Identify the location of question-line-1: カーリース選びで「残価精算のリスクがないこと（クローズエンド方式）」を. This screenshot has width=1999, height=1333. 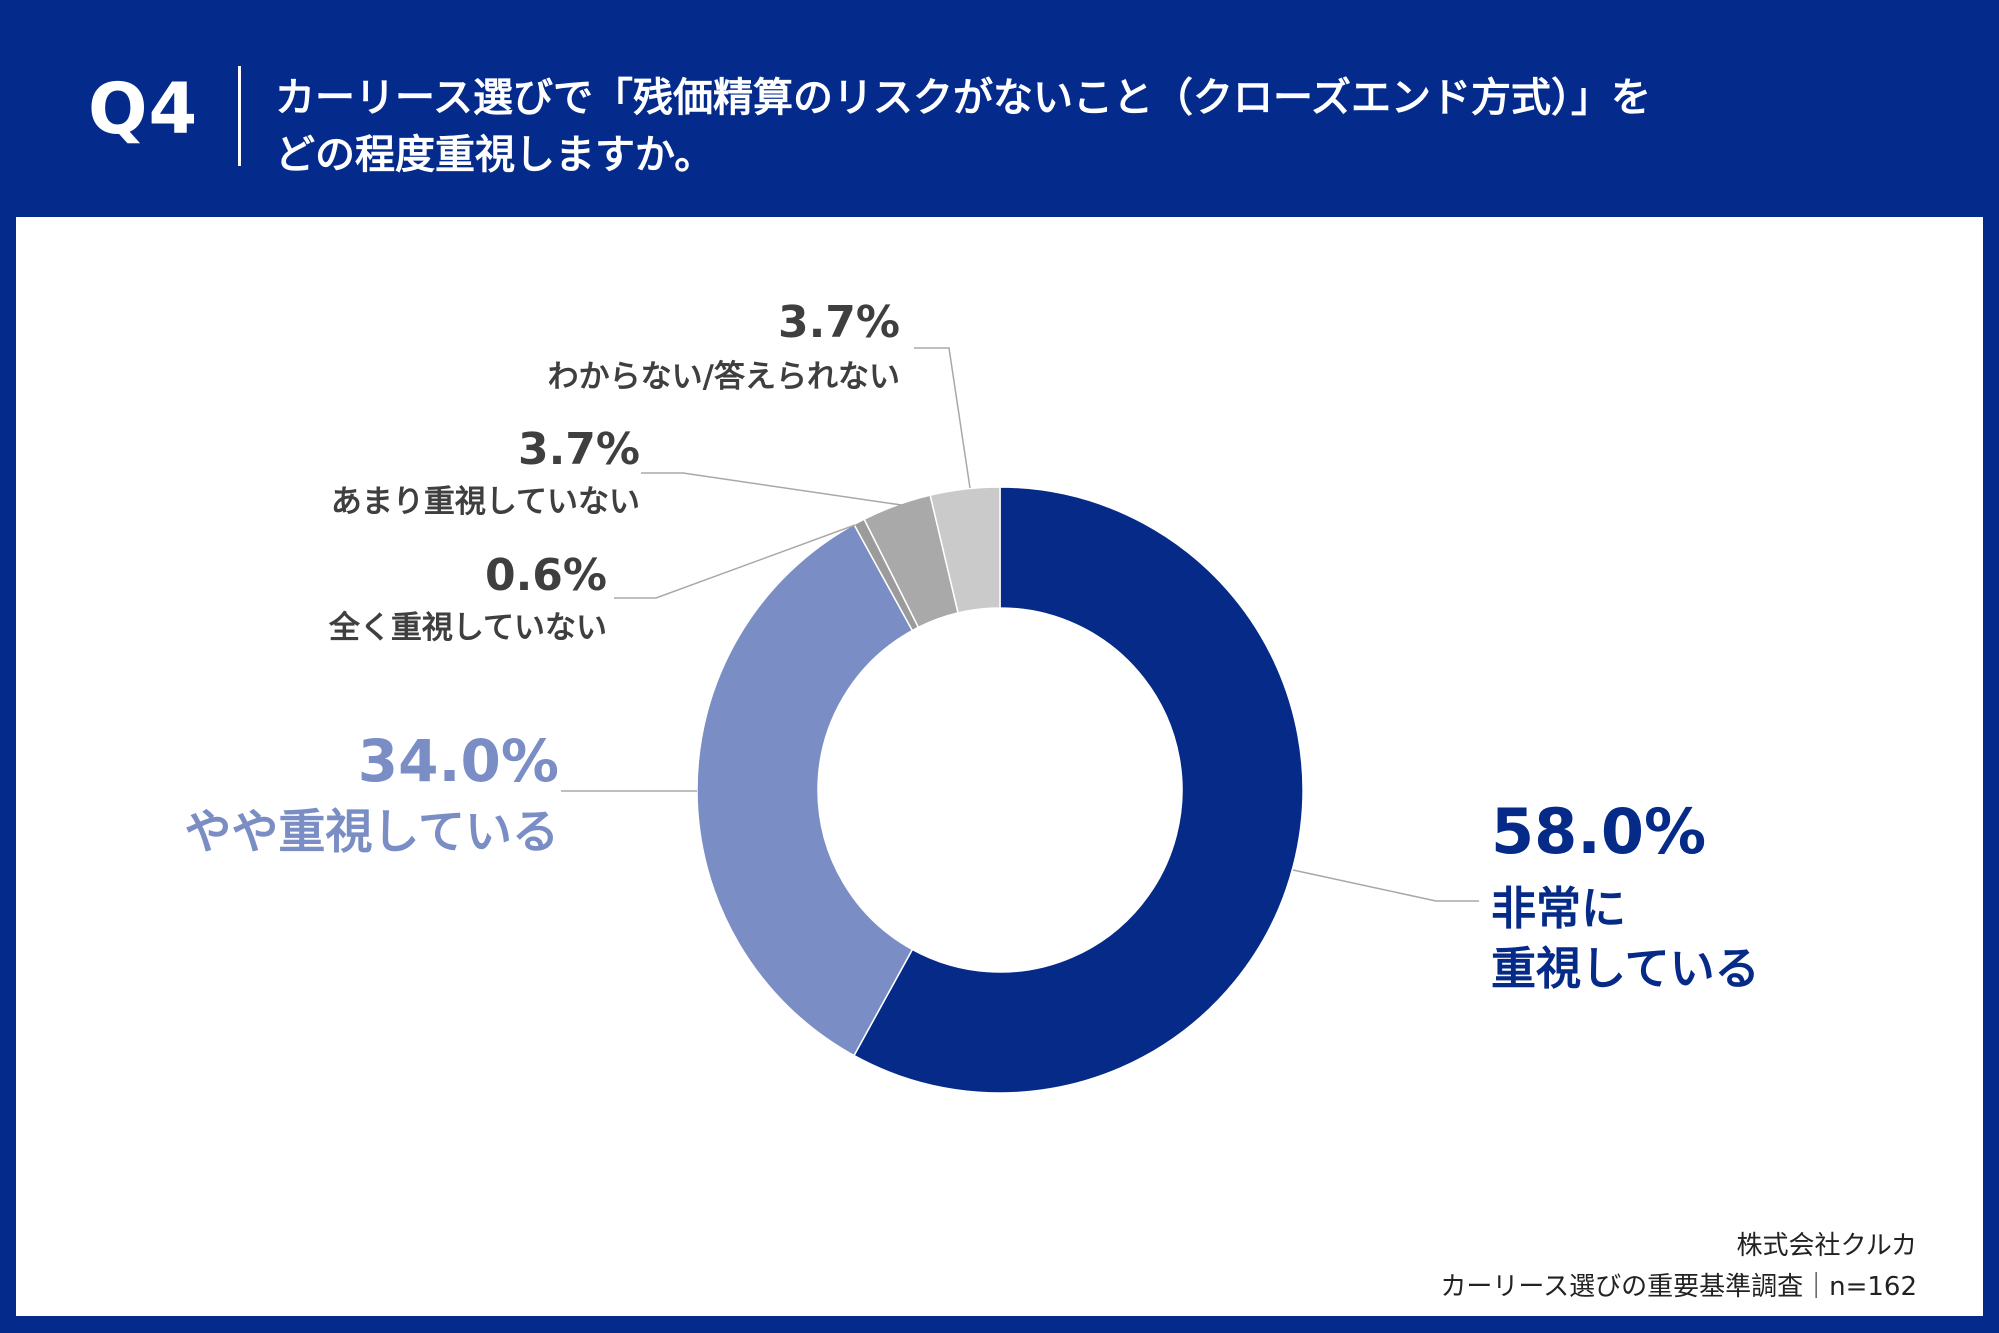
(963, 98).